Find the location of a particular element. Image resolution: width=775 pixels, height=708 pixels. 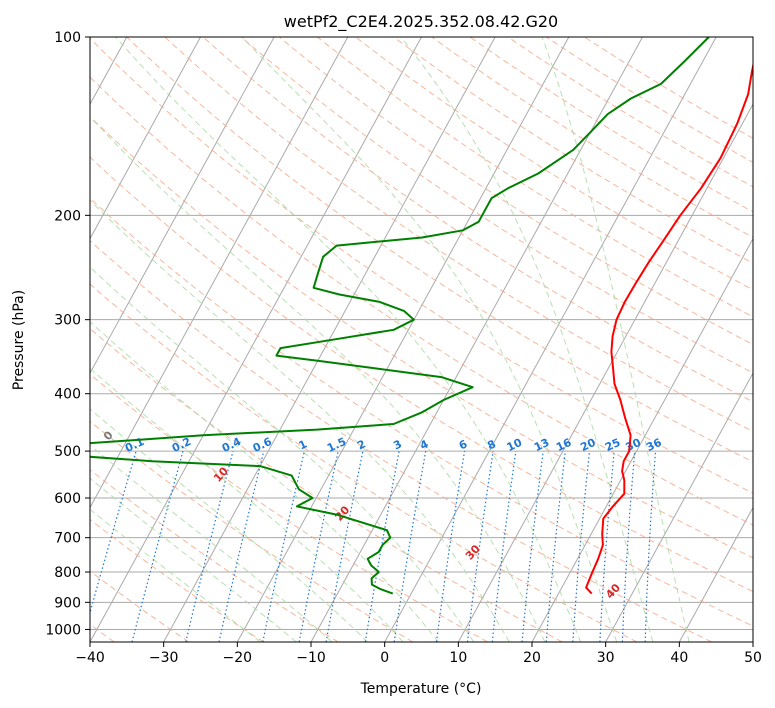

x-tick-label: −40 is located at coordinates (90, 658).